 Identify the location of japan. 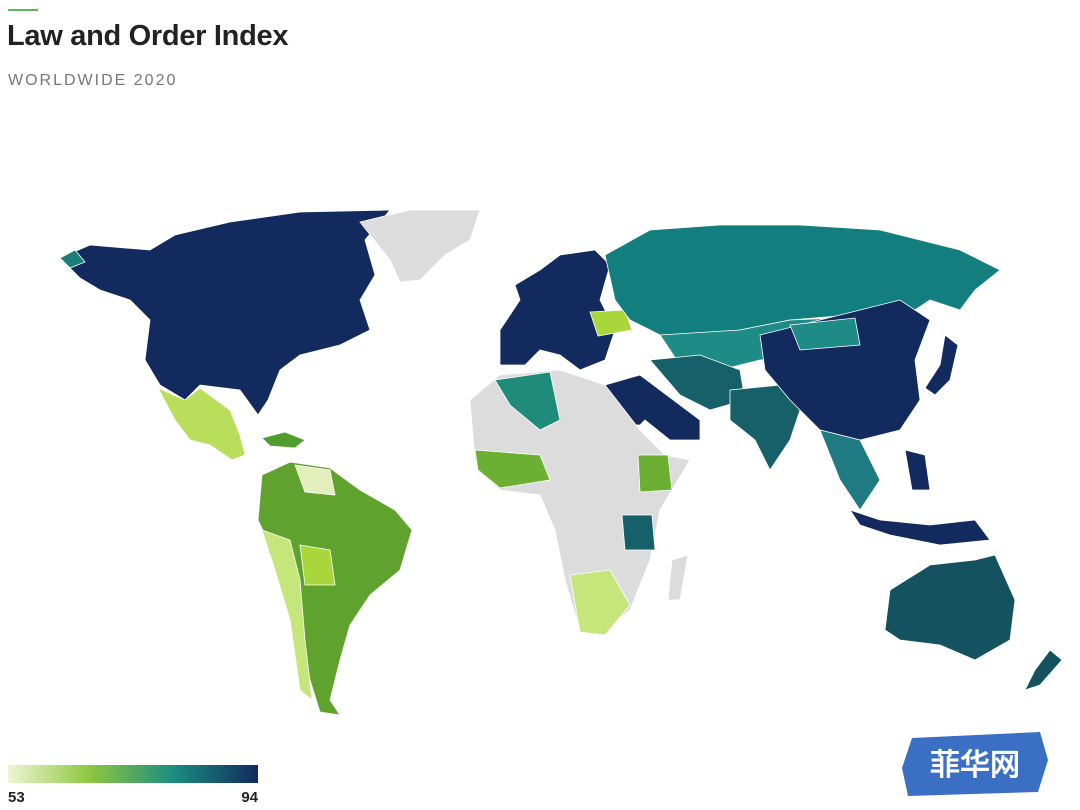
(941, 365).